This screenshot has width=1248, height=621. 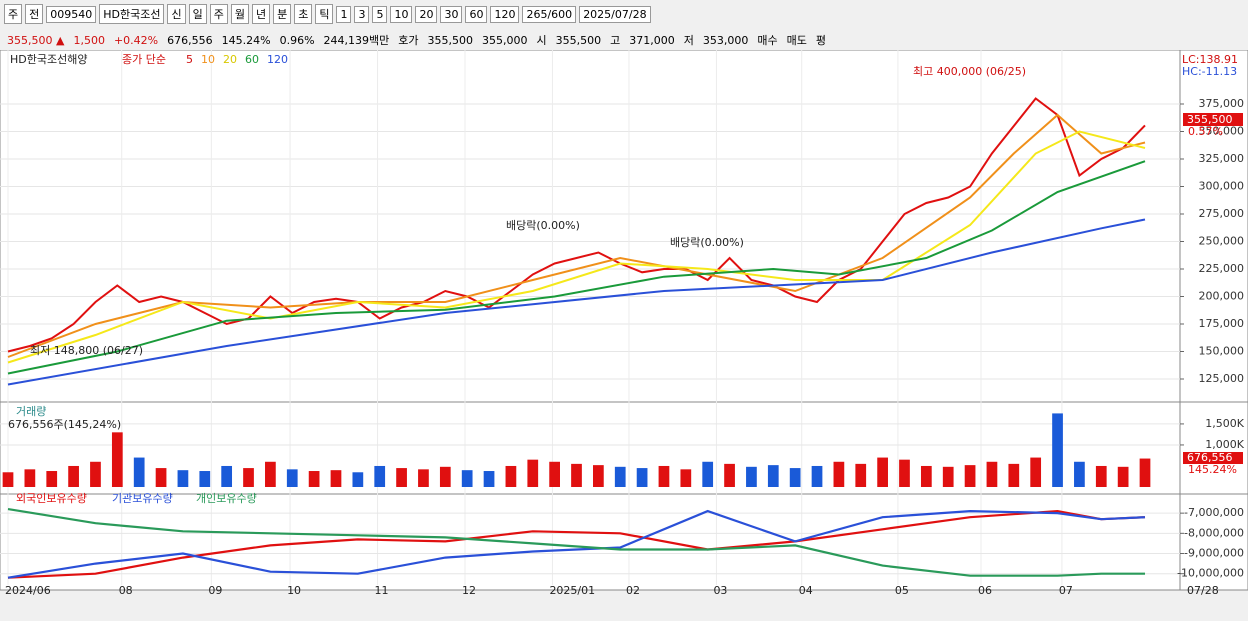 What do you see at coordinates (688, 40) in the screenshot?
I see `info-item: 저` at bounding box center [688, 40].